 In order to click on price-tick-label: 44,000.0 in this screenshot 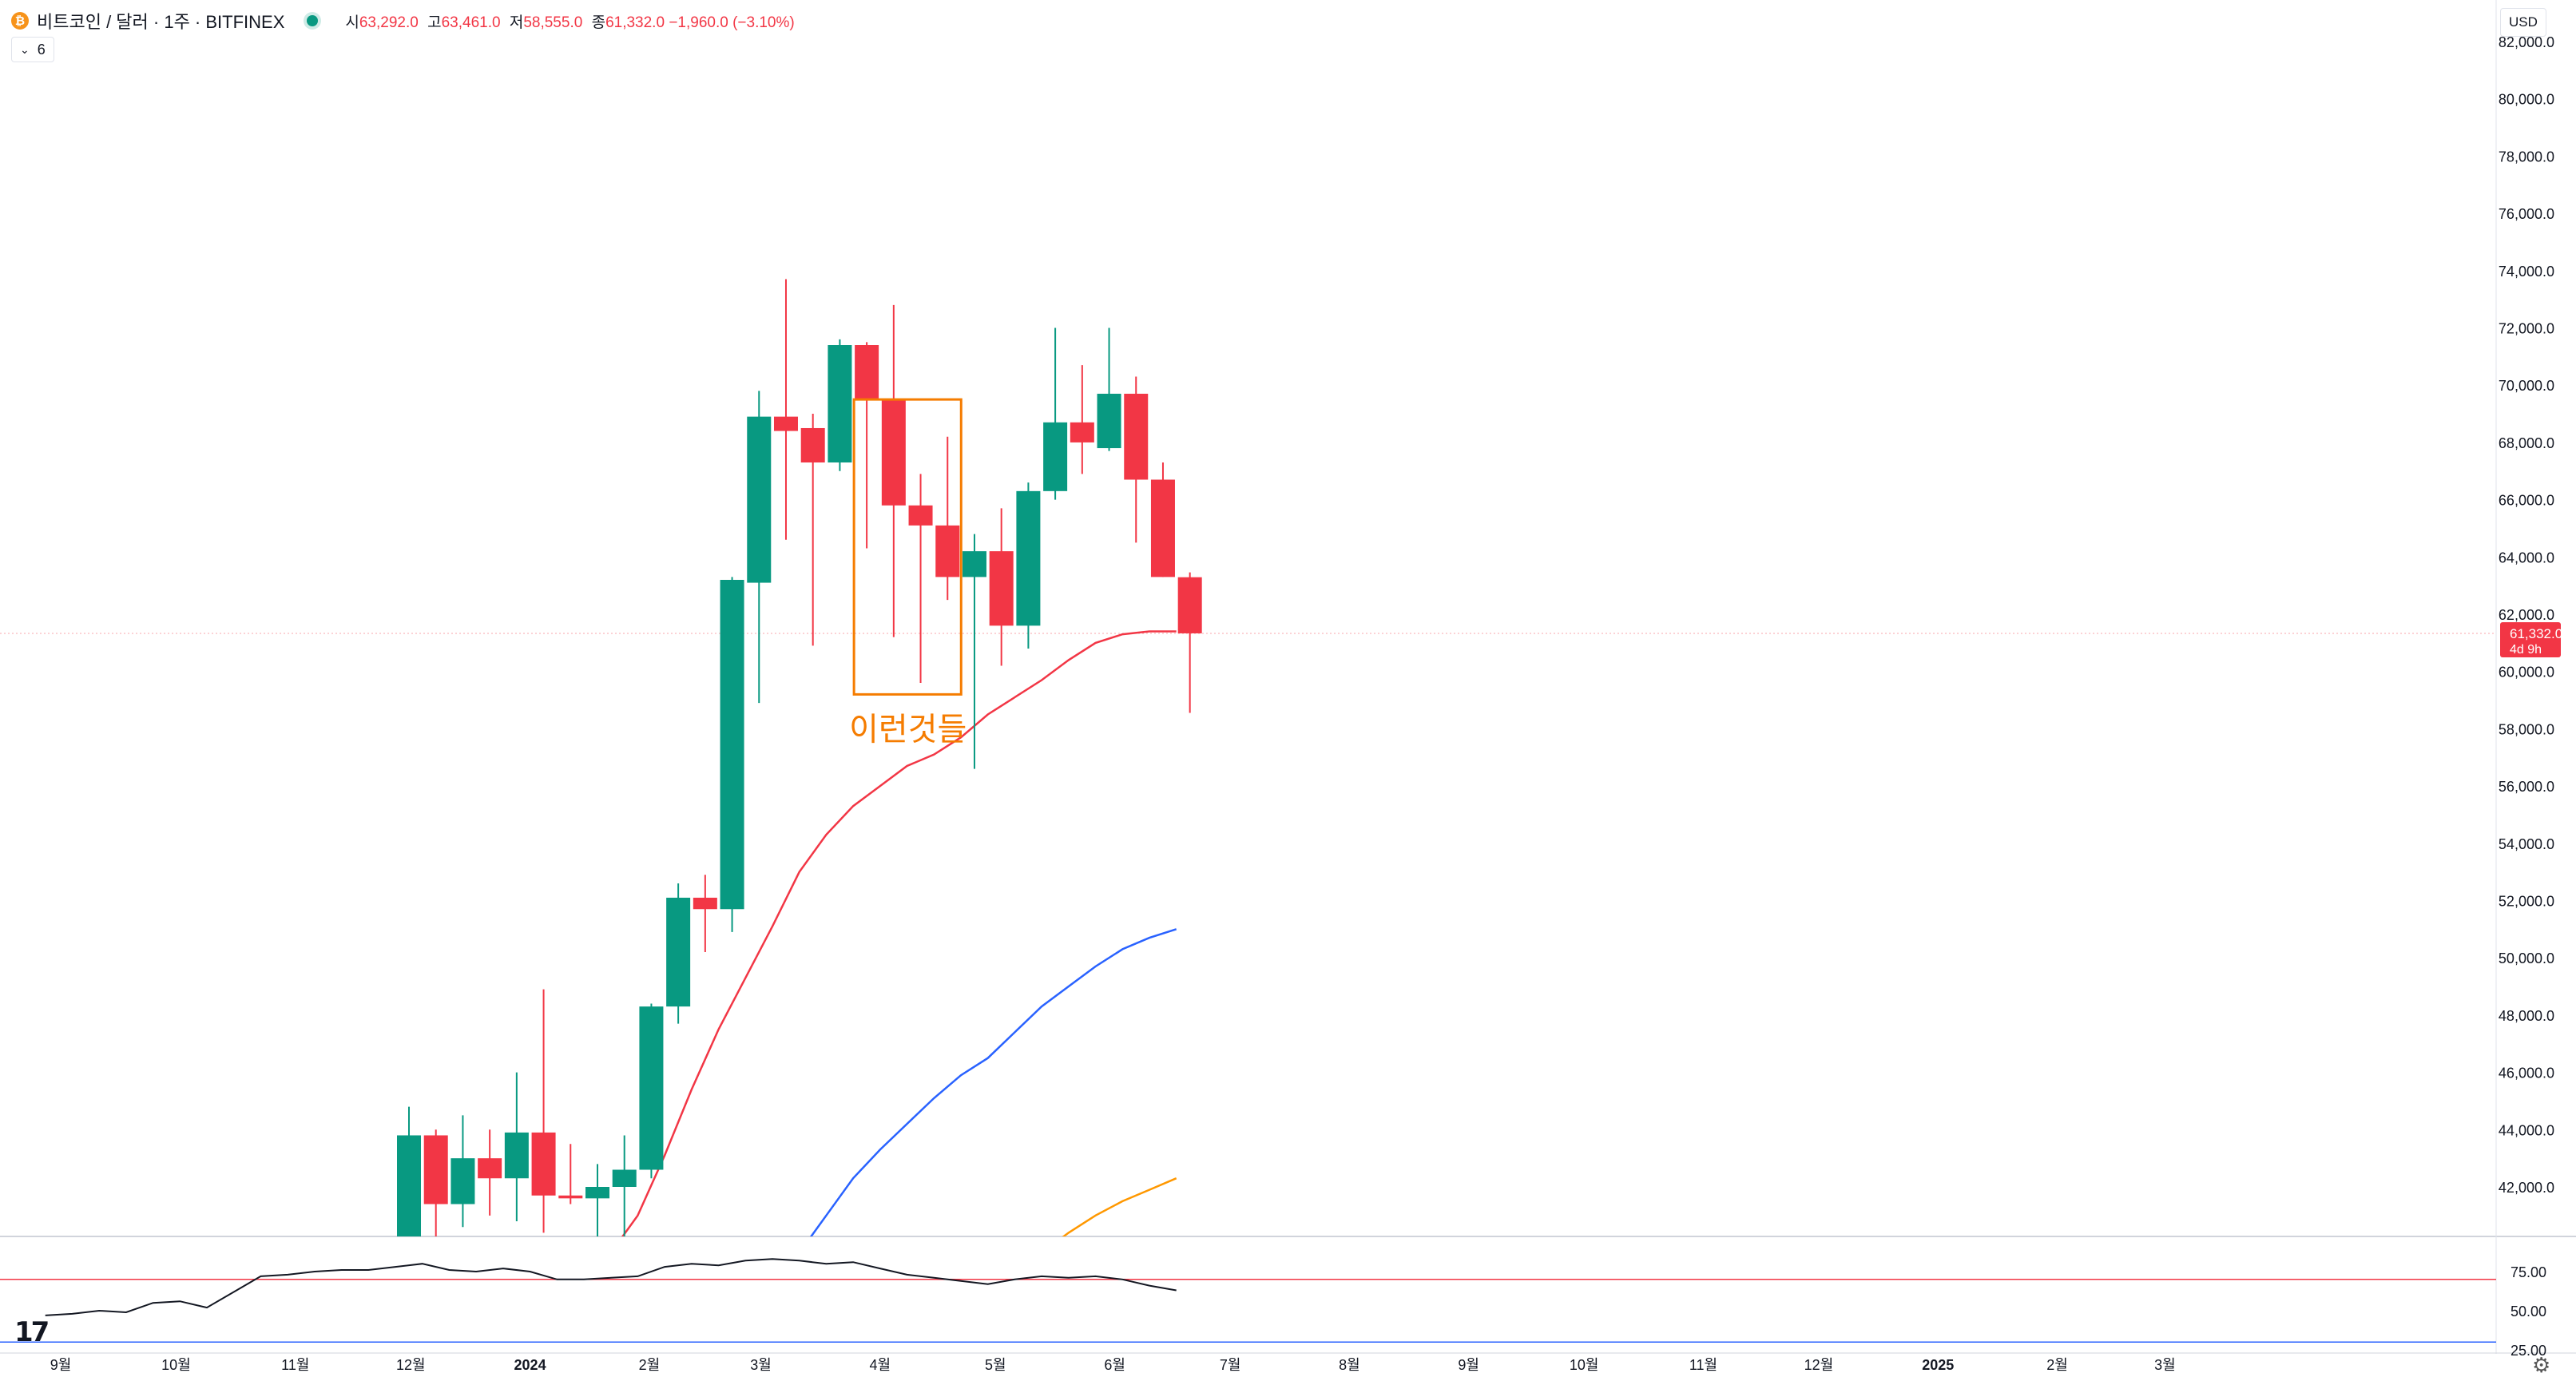, I will do `click(2526, 1130)`.